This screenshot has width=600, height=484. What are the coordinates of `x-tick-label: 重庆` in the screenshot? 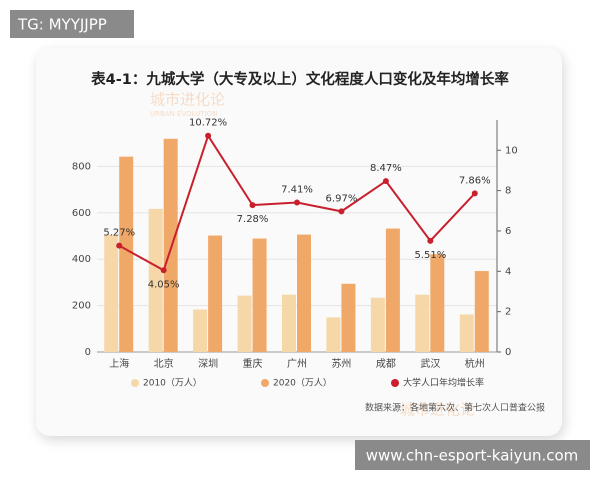 It's located at (253, 363).